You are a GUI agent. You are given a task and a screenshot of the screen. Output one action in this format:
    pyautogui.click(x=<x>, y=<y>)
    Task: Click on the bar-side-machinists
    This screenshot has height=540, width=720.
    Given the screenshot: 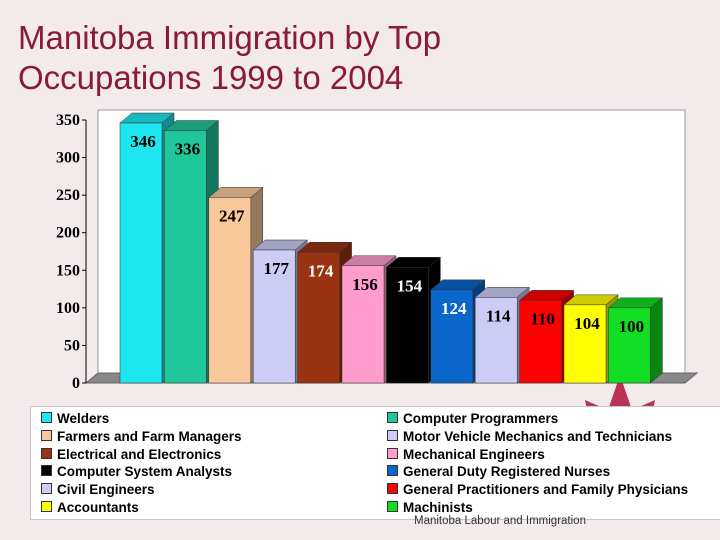 What is the action you would take?
    pyautogui.click(x=656, y=340)
    